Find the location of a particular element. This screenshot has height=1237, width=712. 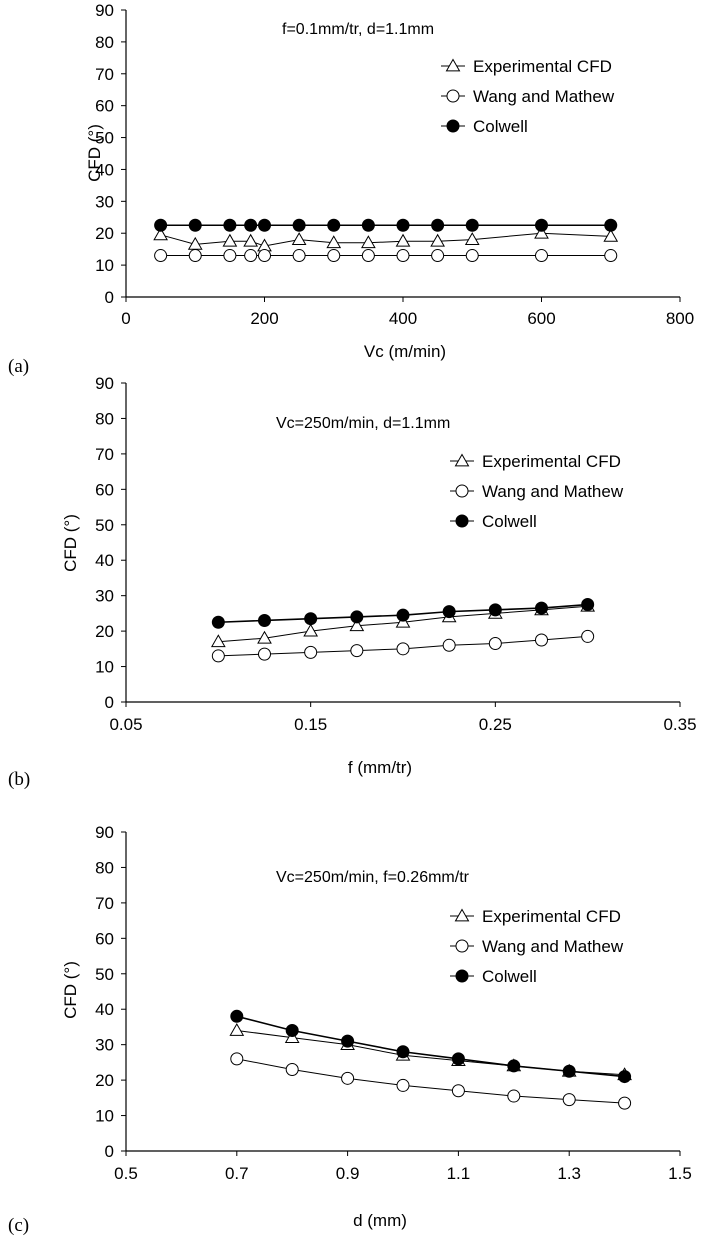

x-tick-label: 0 is located at coordinates (125, 318).